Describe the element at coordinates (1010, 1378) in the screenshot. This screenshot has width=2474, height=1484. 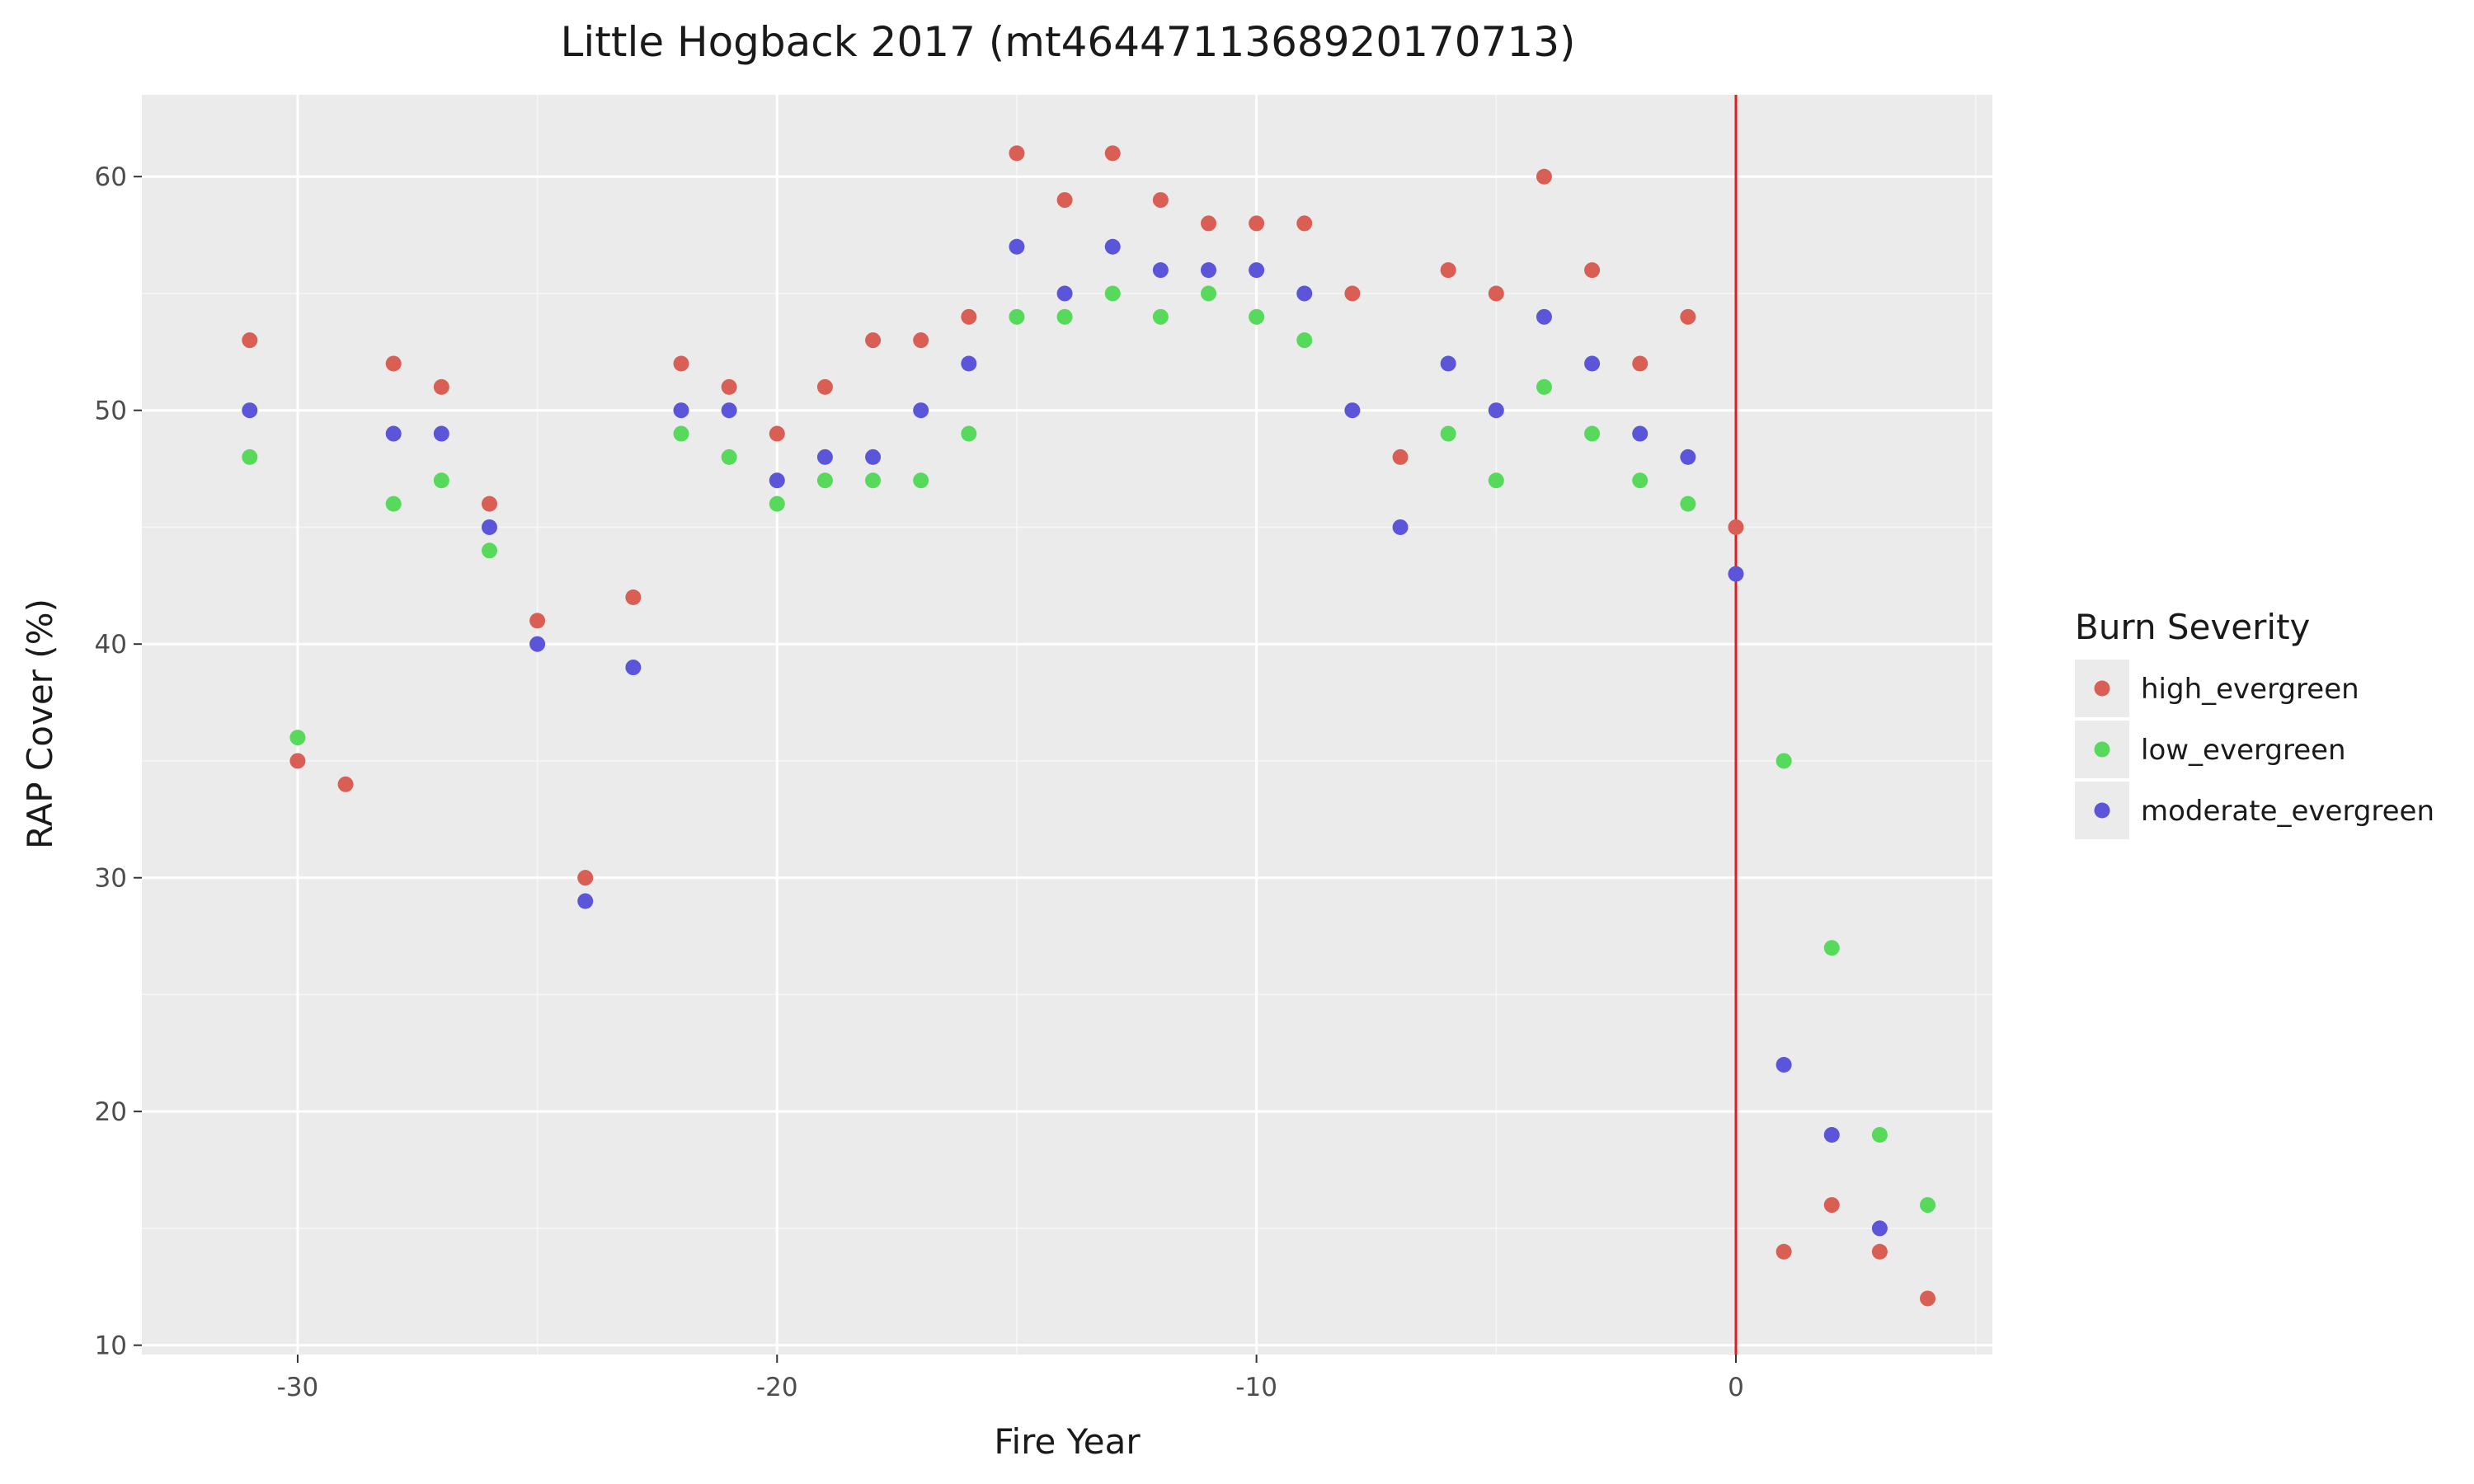
I see `x-axis-ticks: -30 -20 -10 0` at that location.